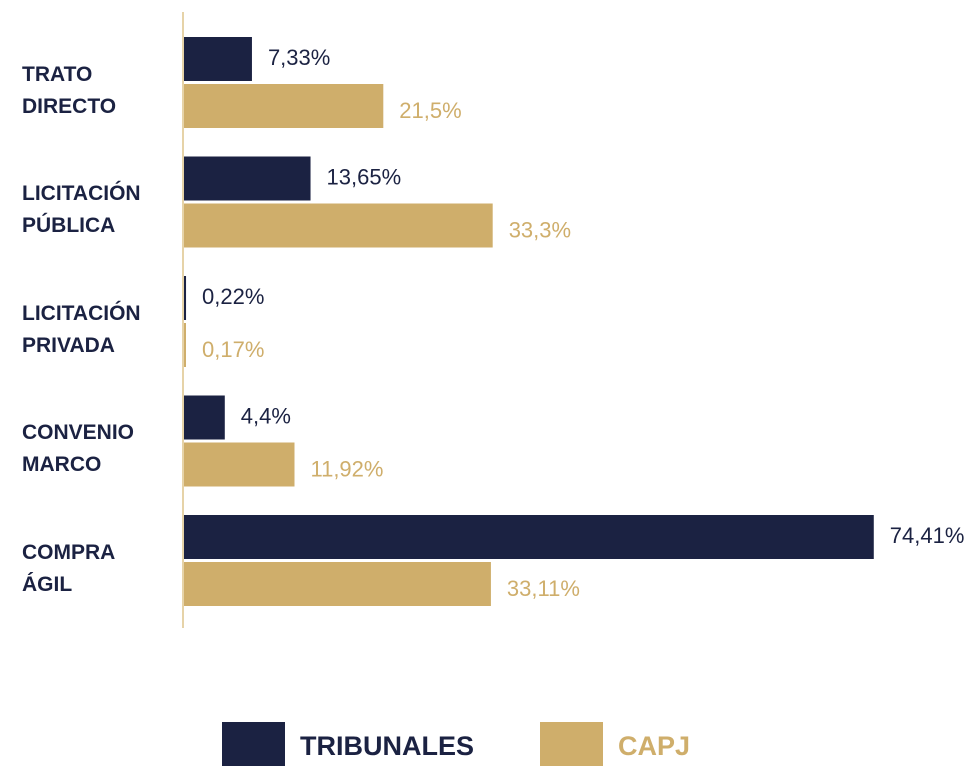 The height and width of the screenshot is (766, 977). What do you see at coordinates (430, 110) in the screenshot?
I see `value-label: 21,5%` at bounding box center [430, 110].